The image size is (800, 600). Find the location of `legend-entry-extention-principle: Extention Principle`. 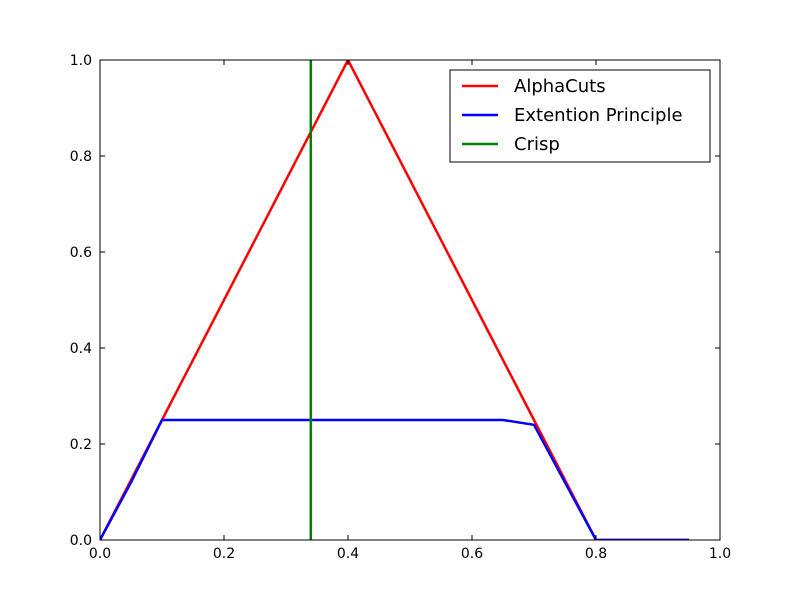

legend-entry-extention-principle: Extention Principle is located at coordinates (572, 115).